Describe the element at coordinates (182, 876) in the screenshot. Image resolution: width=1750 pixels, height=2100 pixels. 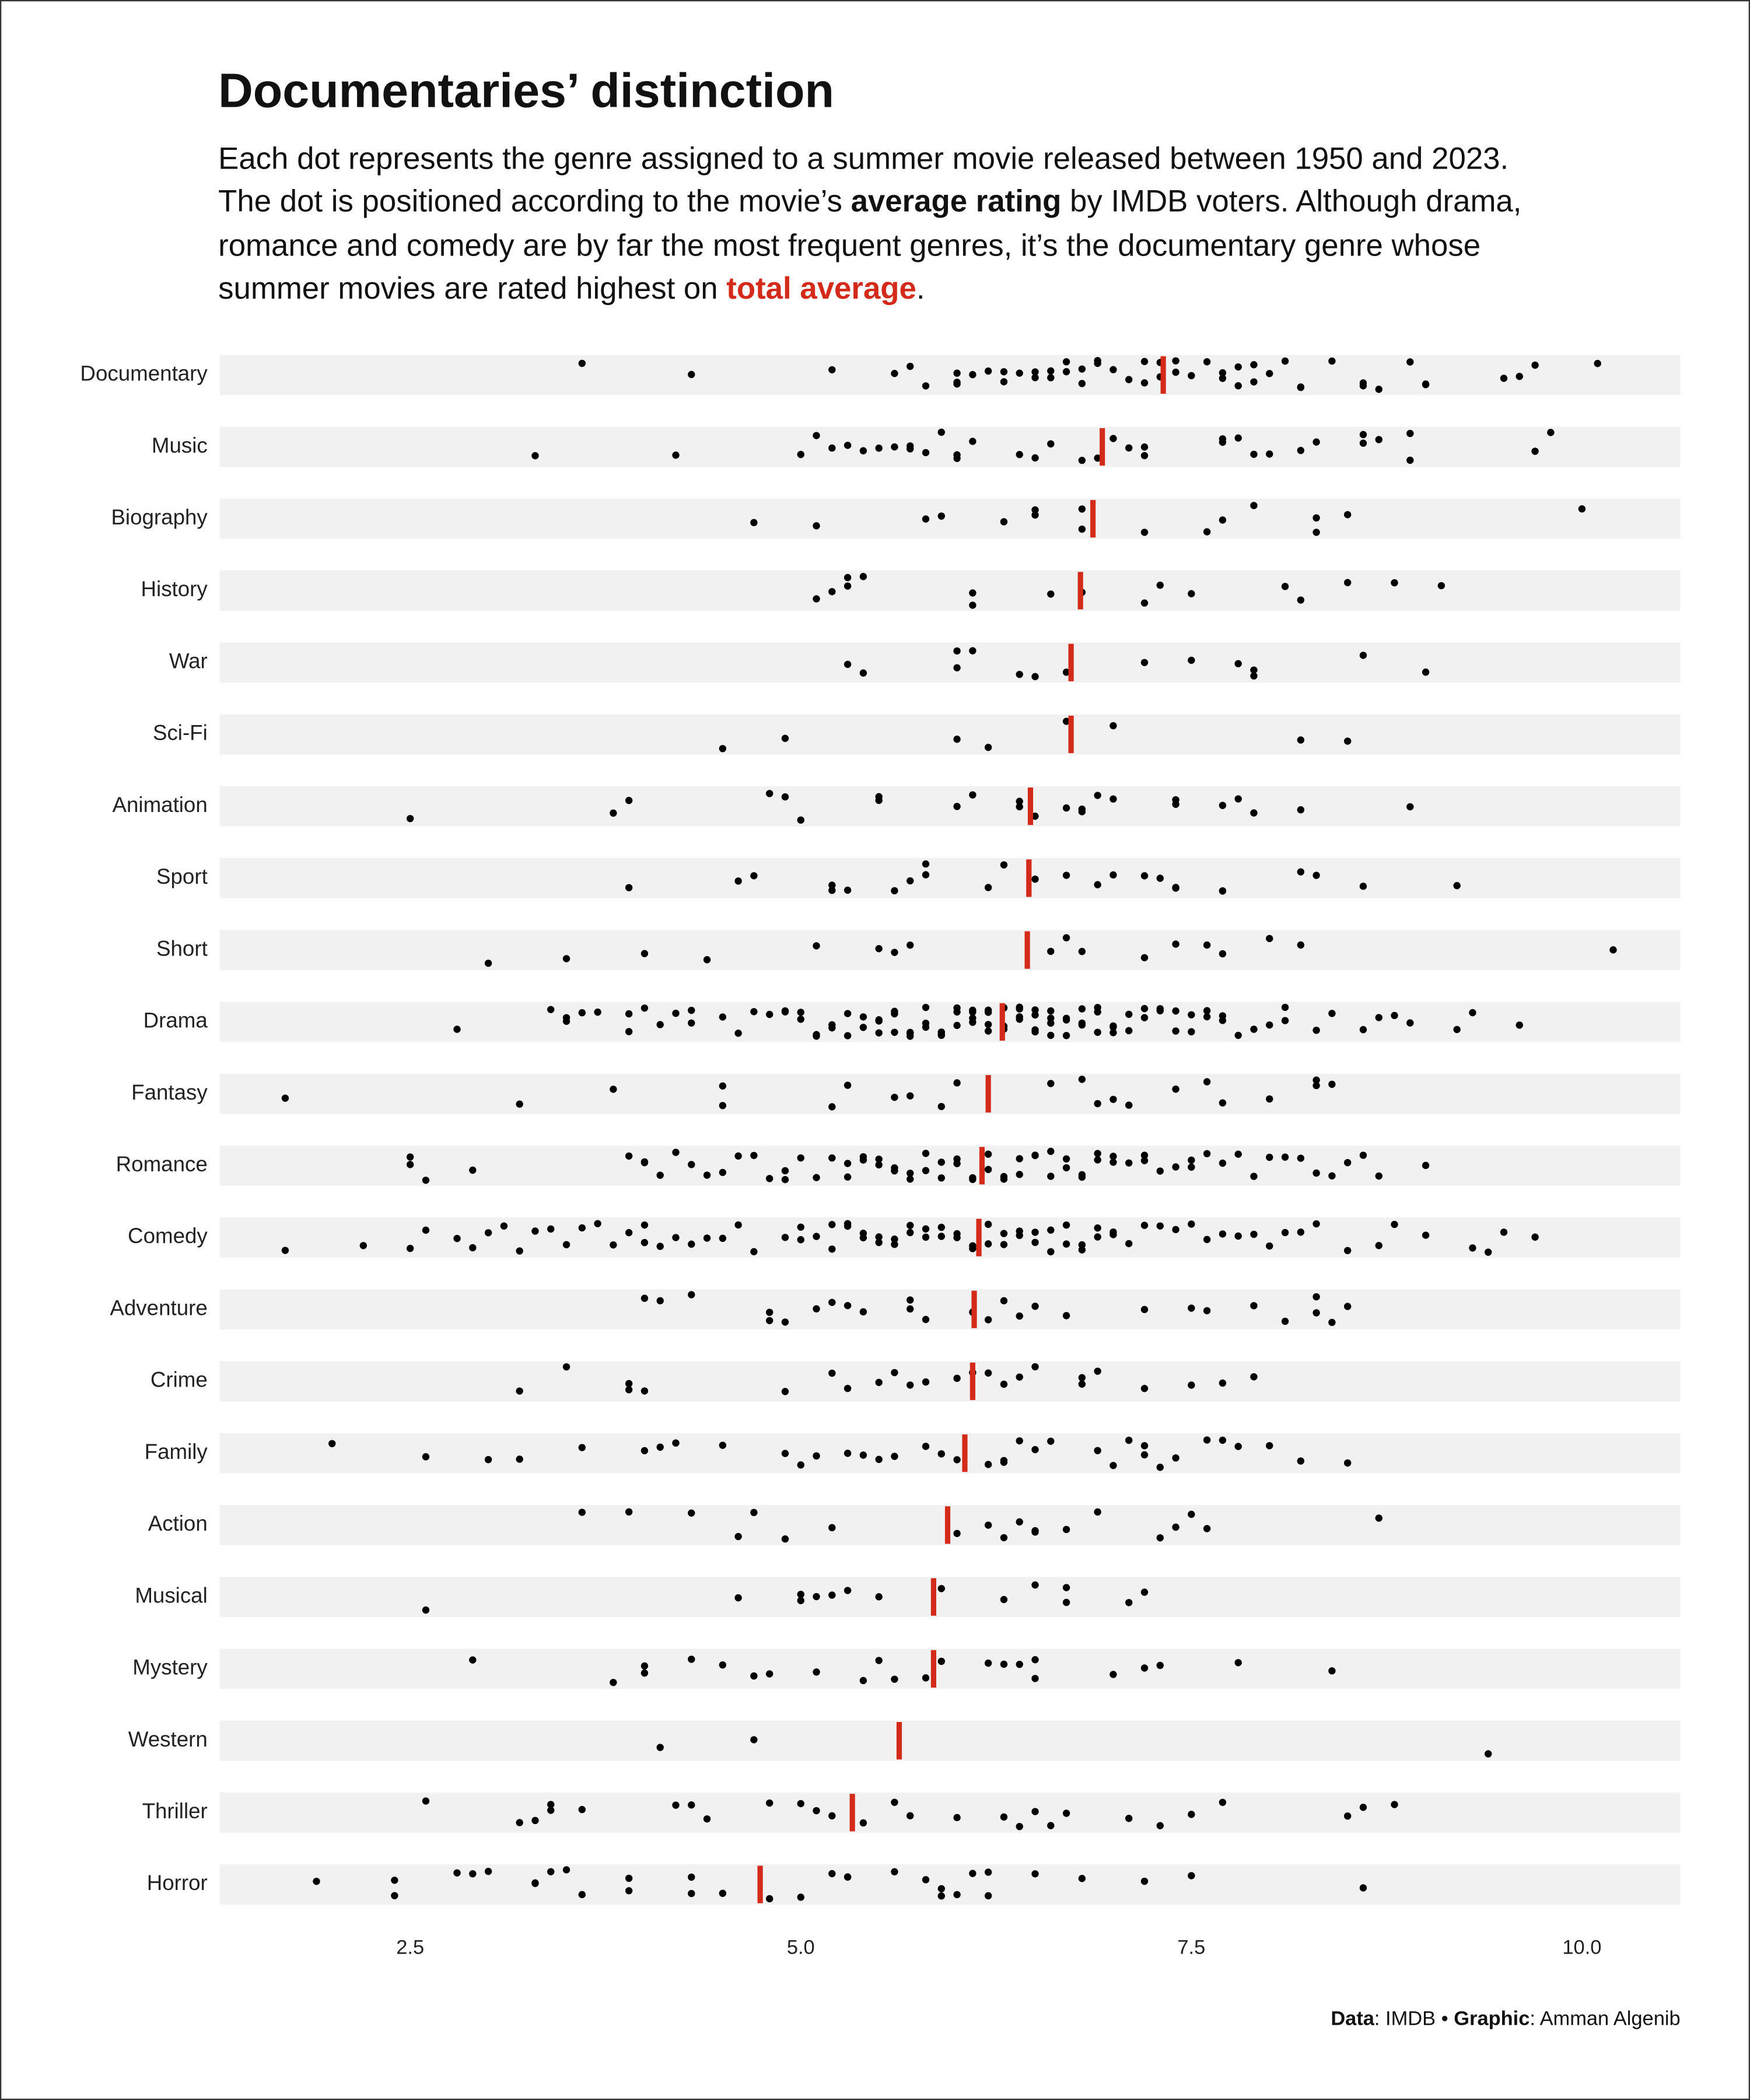
I see `y-tick-label: Sport` at that location.